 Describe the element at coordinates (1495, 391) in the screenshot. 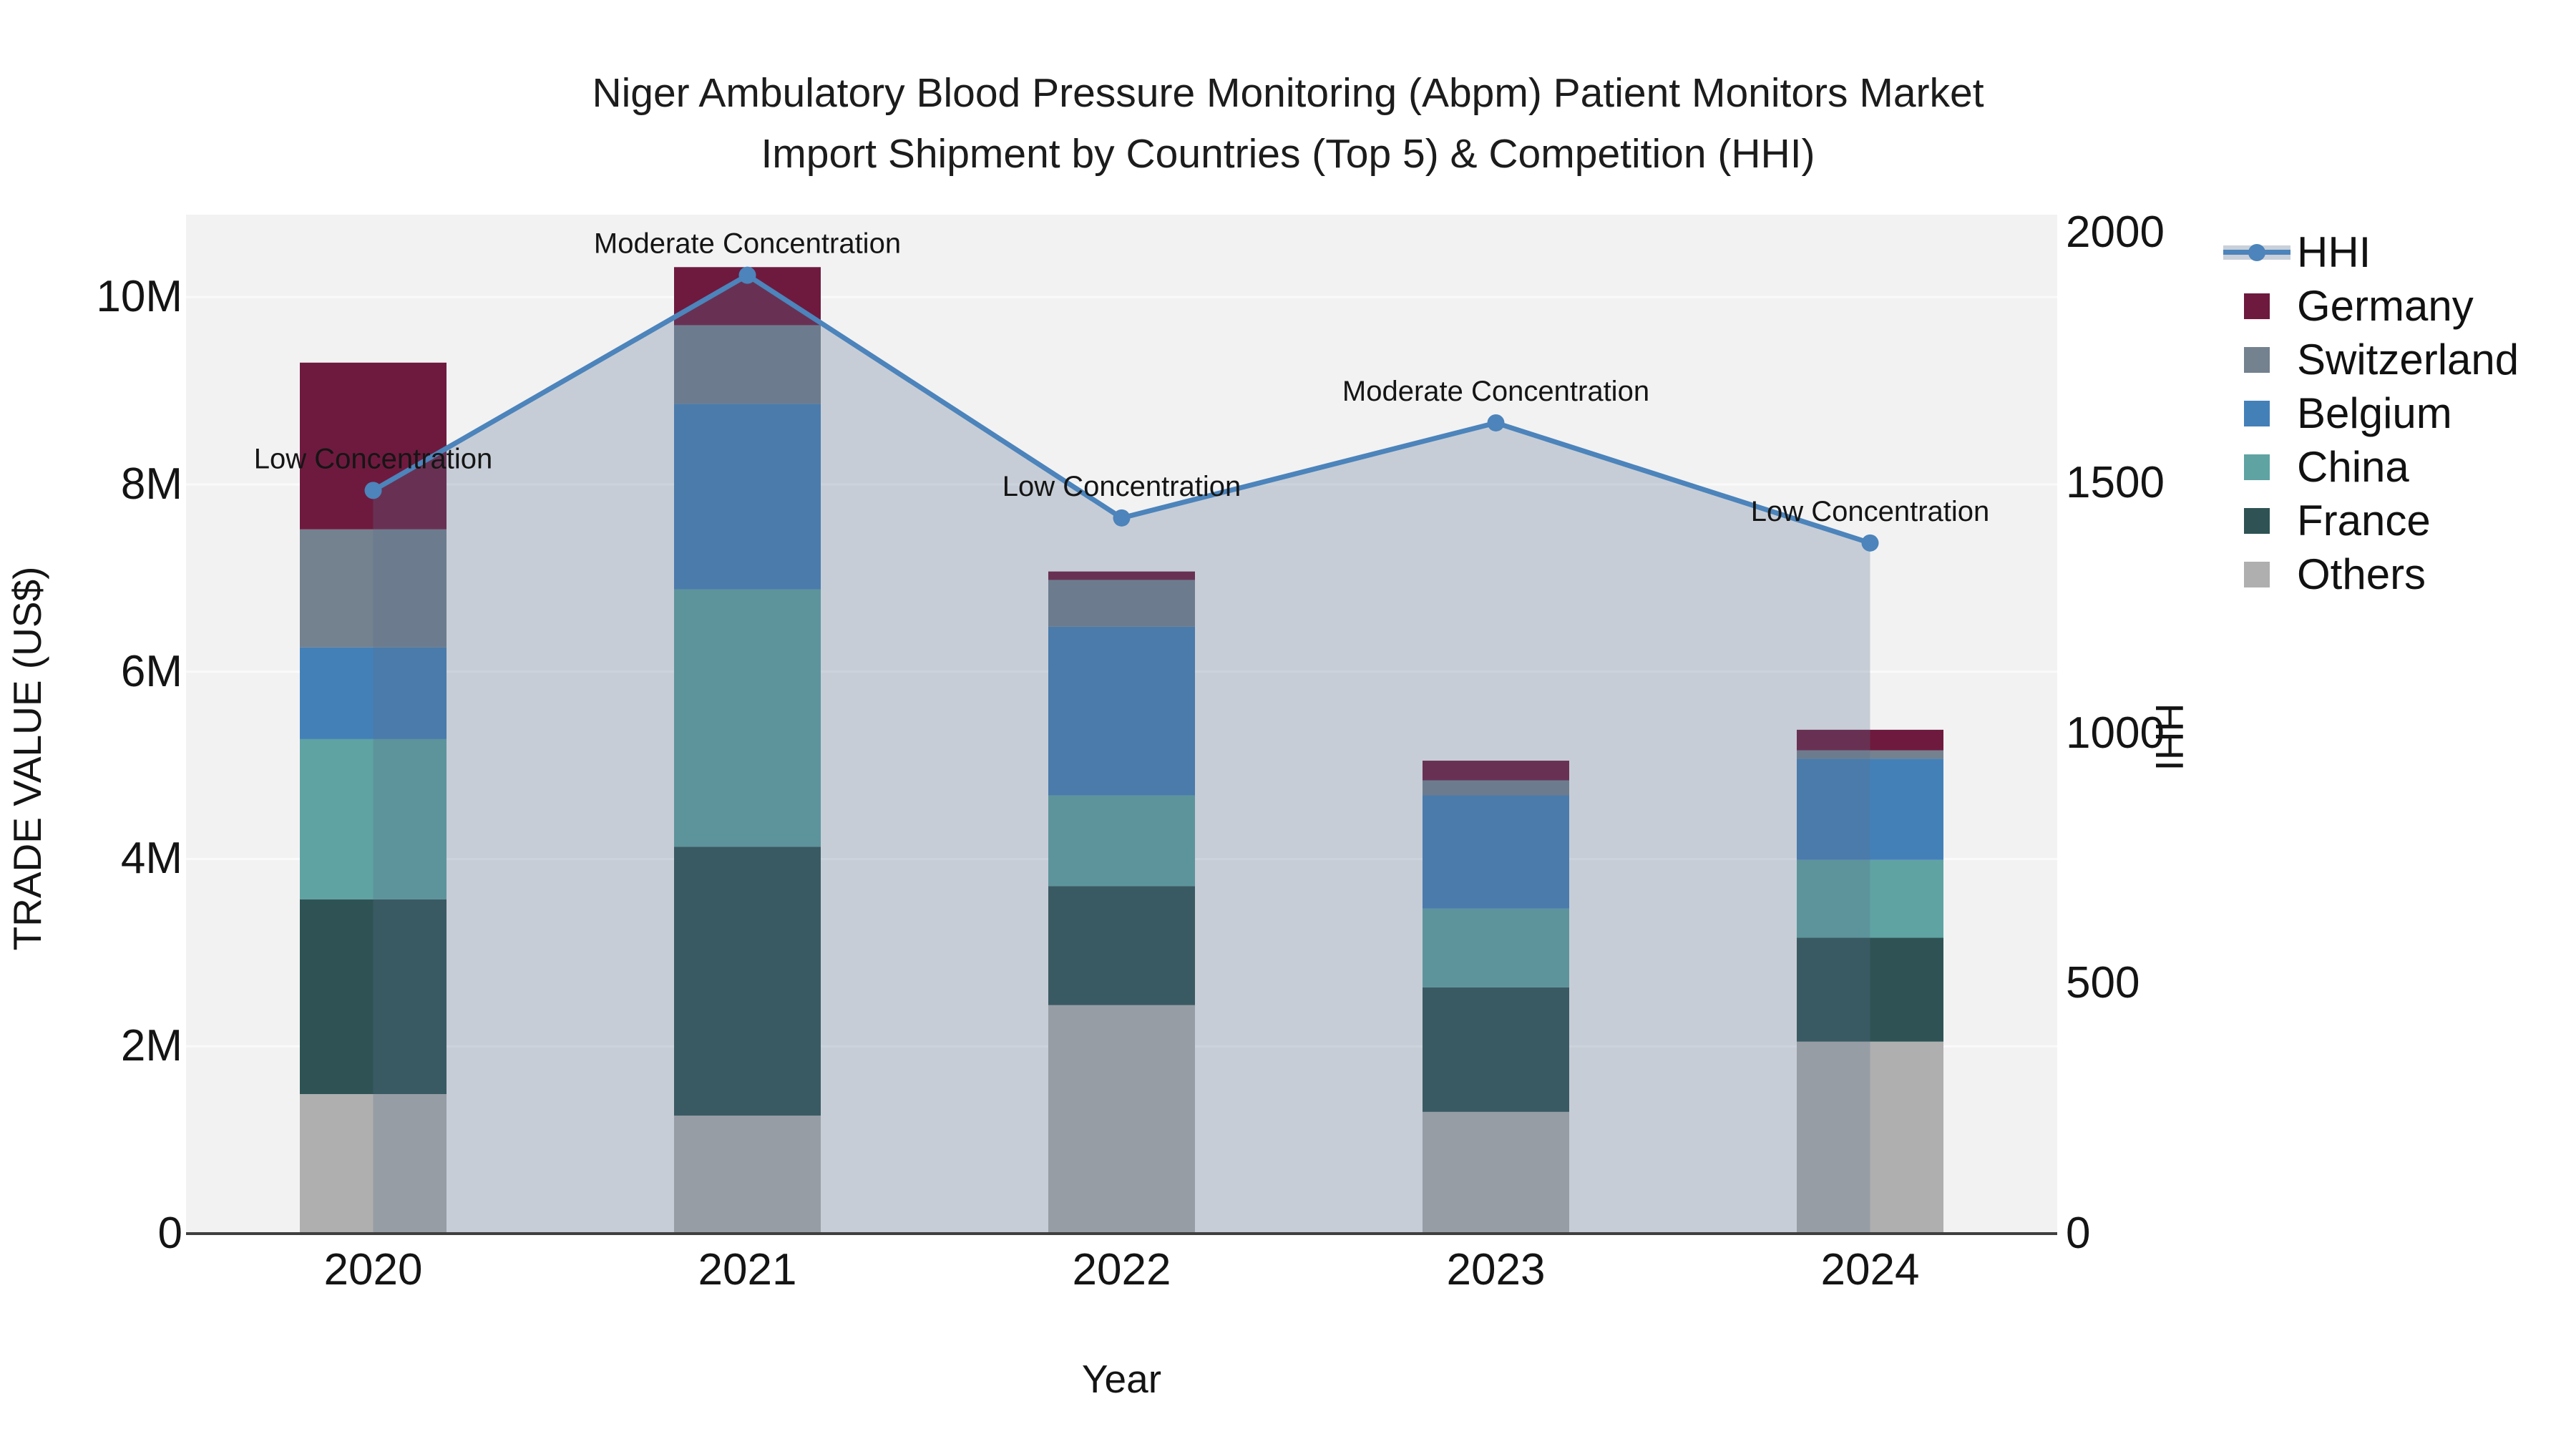

I see `annotation-2023: Moderate Concentration` at that location.